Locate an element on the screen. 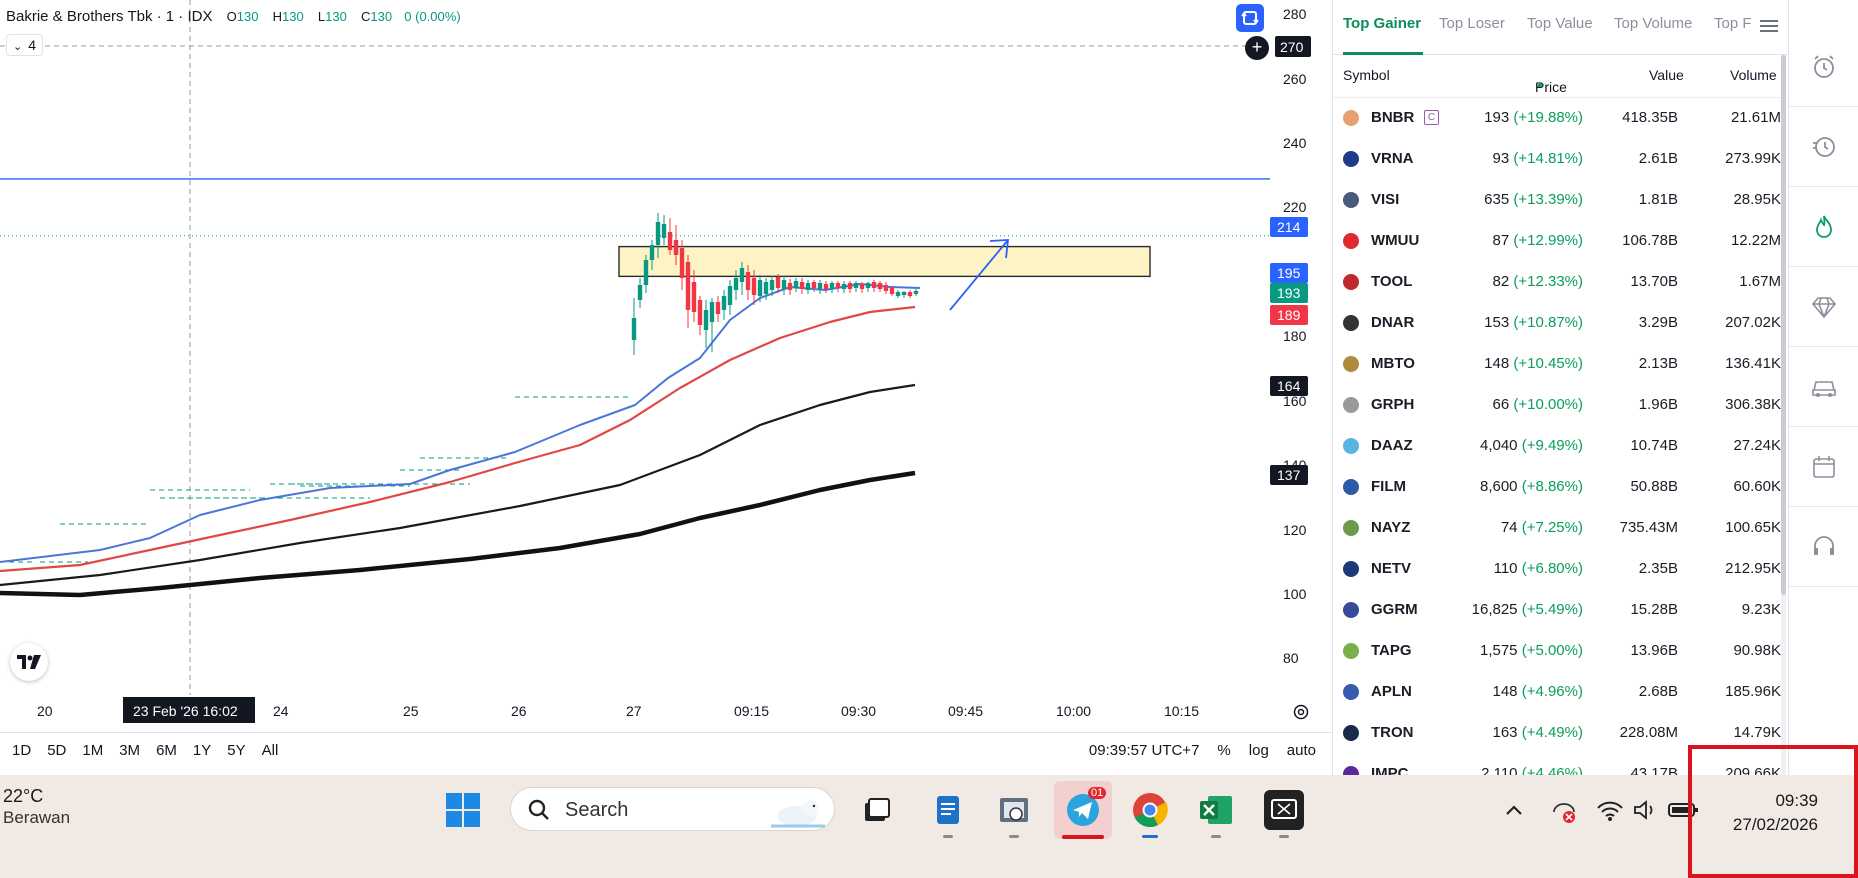 Image resolution: width=1858 pixels, height=878 pixels. tradingview-logo is located at coordinates (29, 662).